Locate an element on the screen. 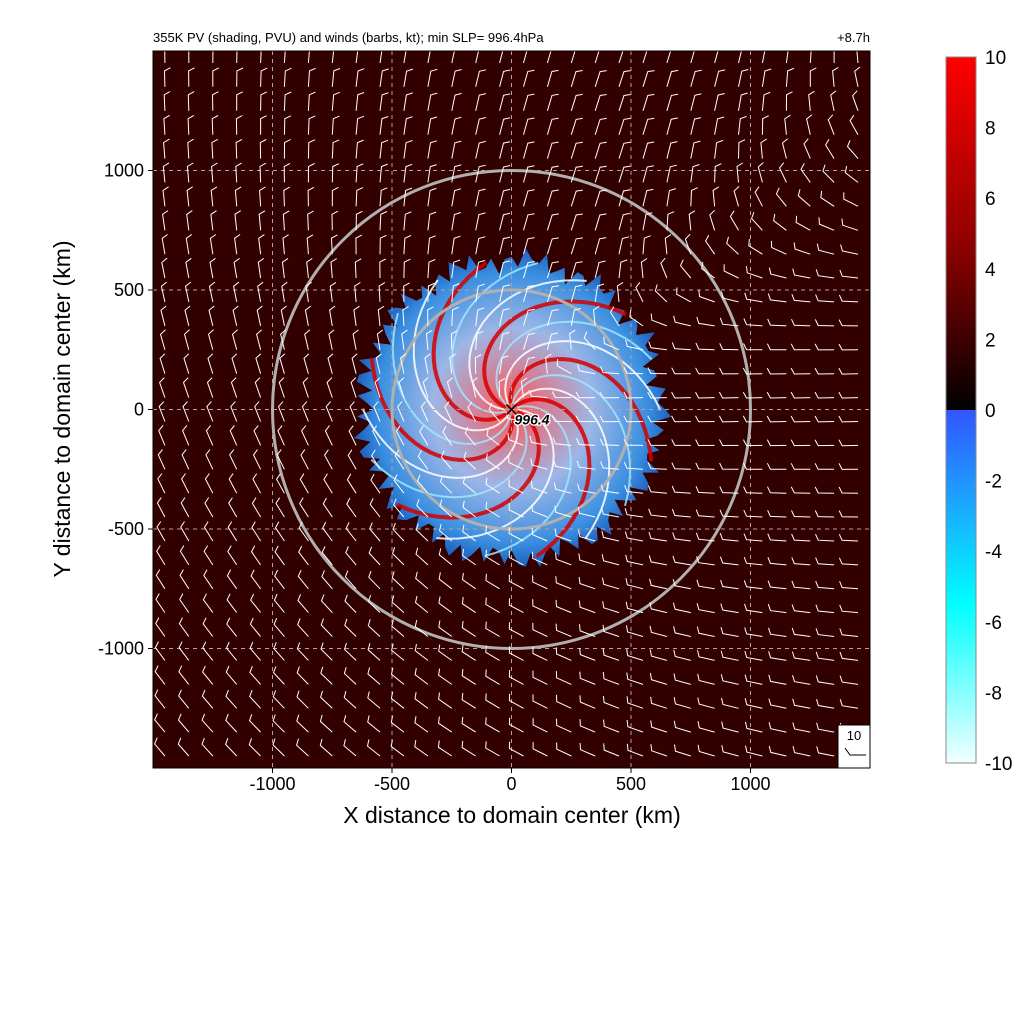 This screenshot has width=1024, height=1024. x-tick-label: -500 is located at coordinates (392, 784).